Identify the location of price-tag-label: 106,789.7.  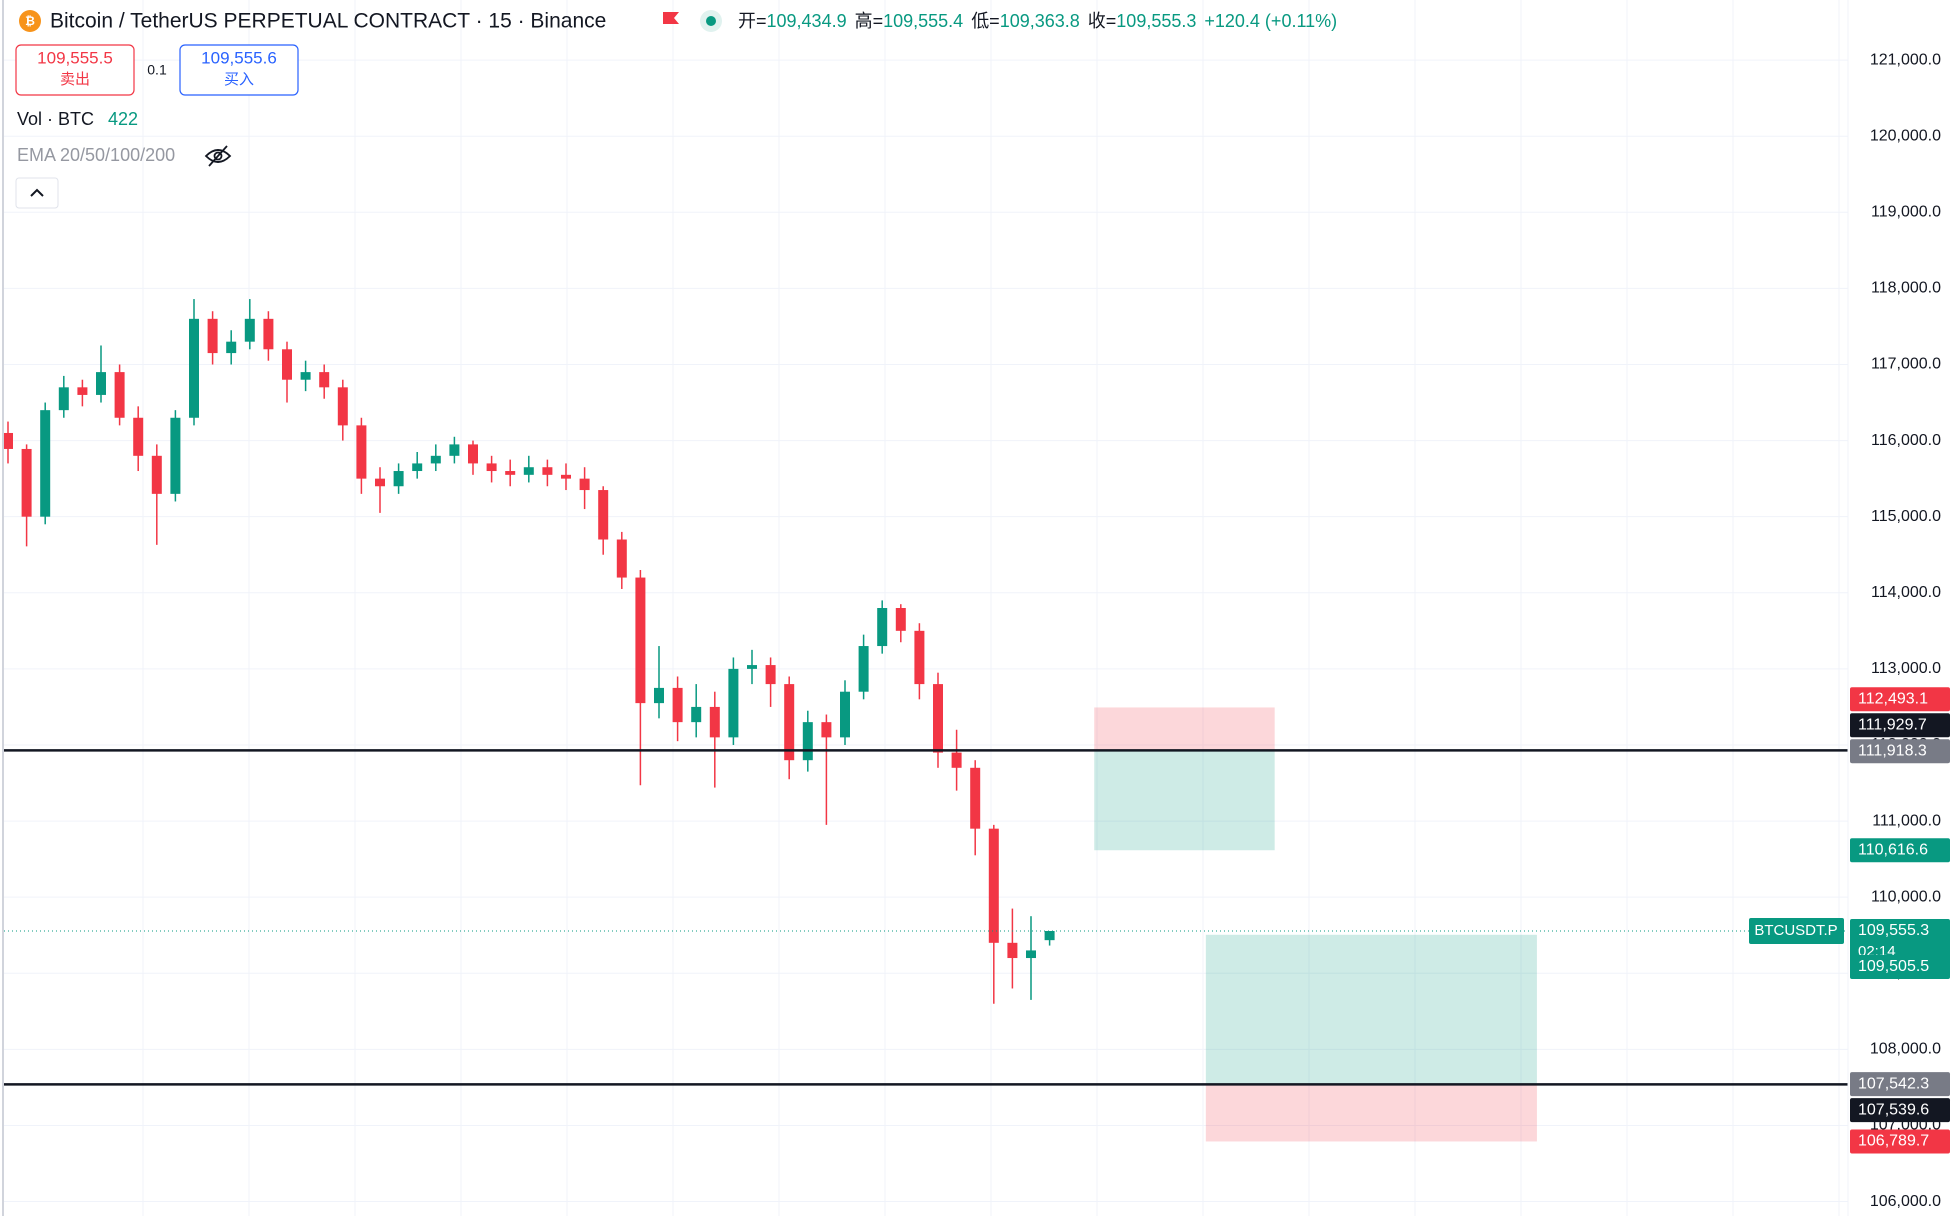
(1893, 1141).